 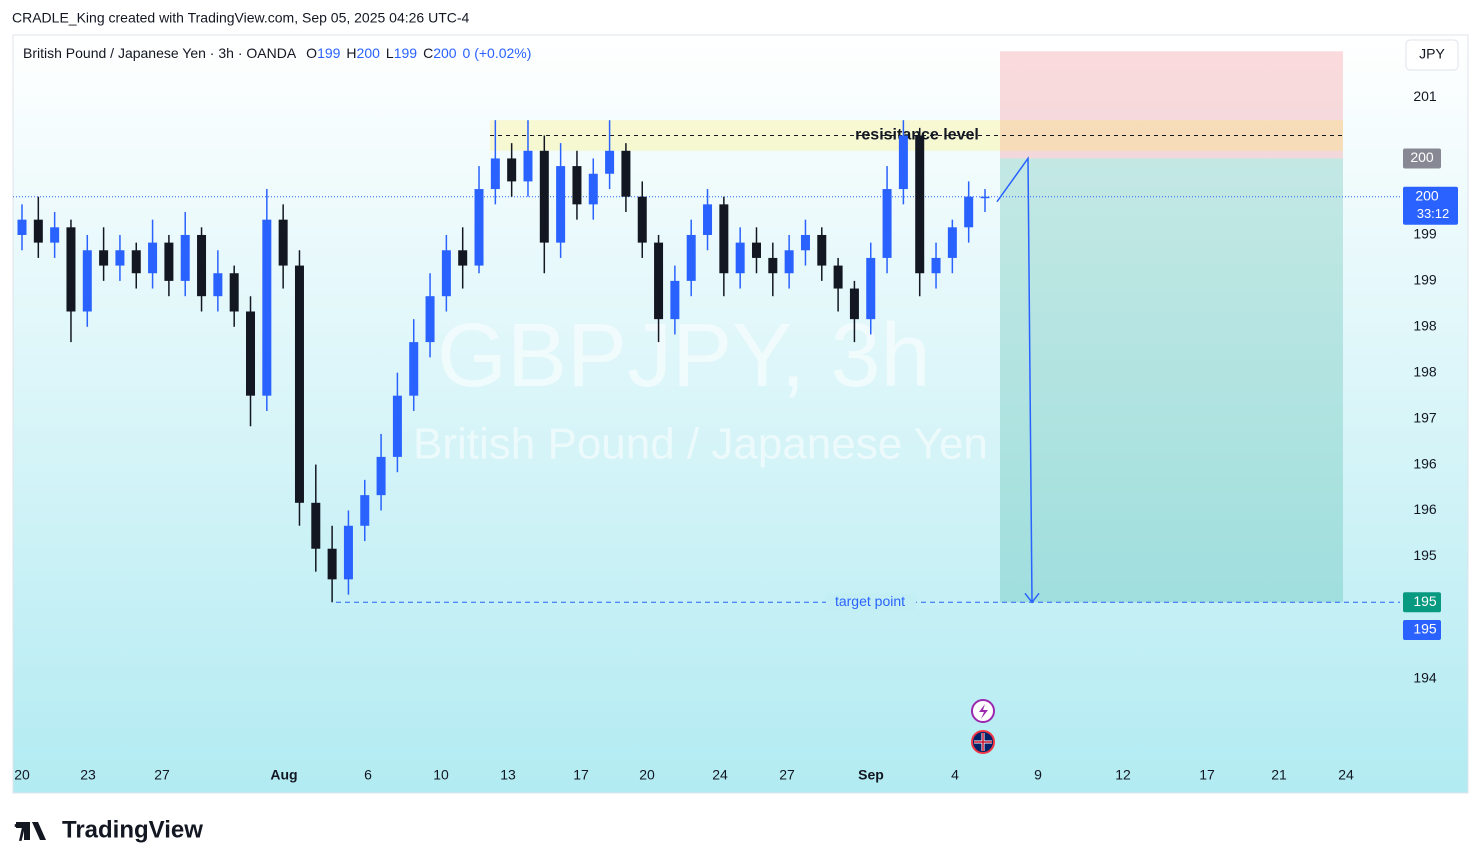 I want to click on target-zone, so click(x=1171, y=380).